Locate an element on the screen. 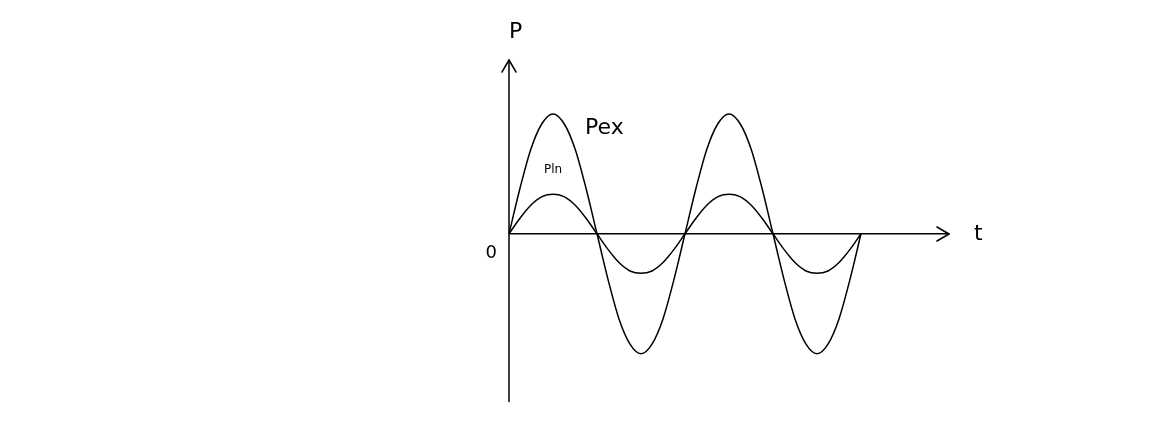 This screenshot has width=1155, height=430. series-label: Pex is located at coordinates (604, 126).